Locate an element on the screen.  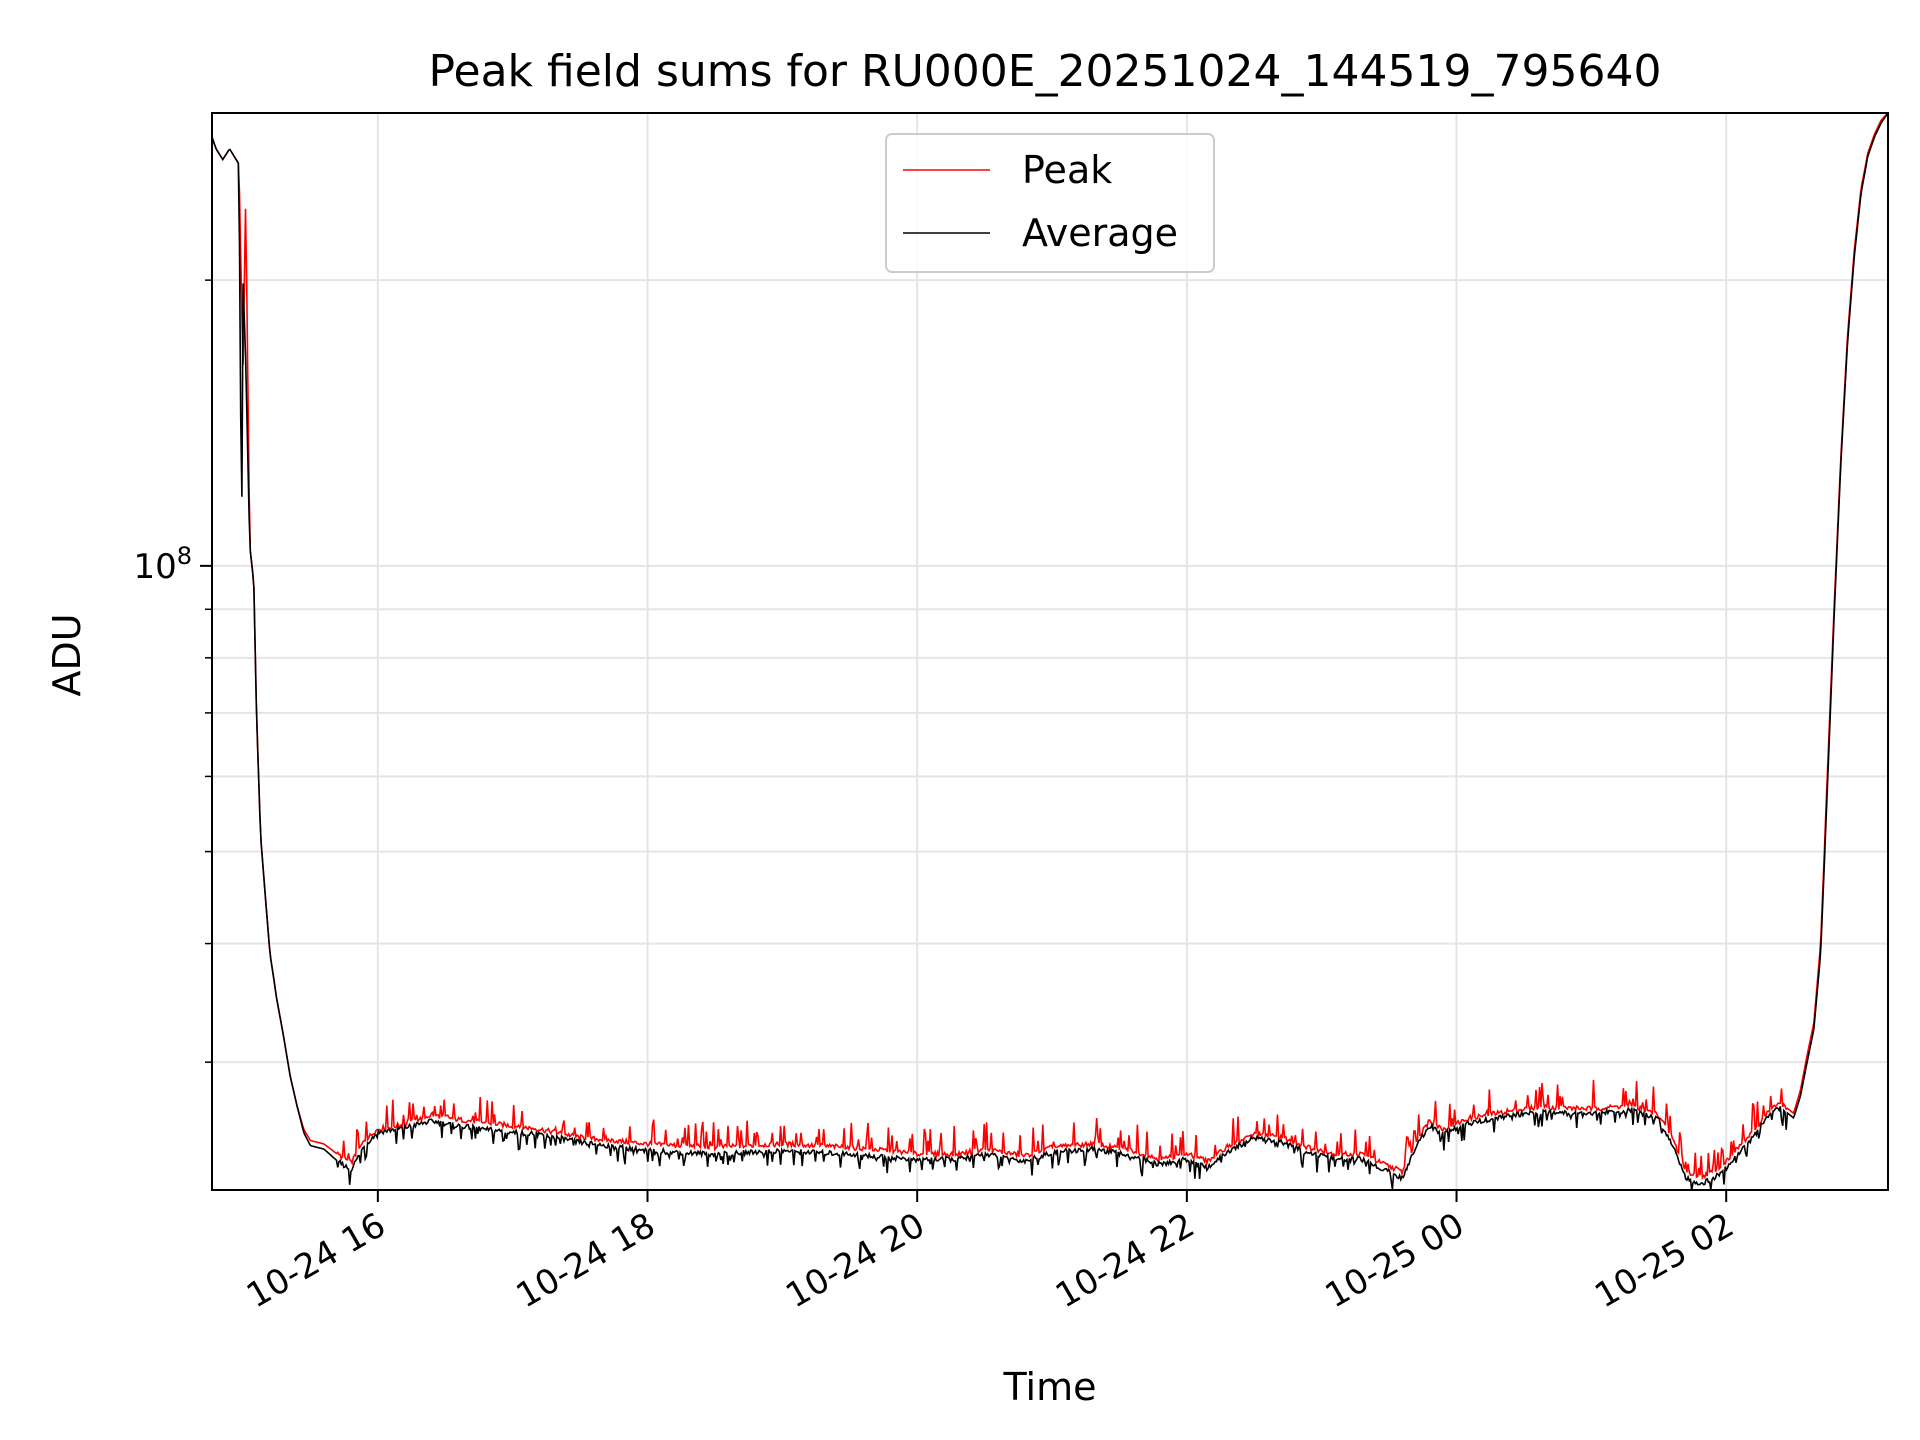
y-axis-ticks: 108 is located at coordinates (172, 671).